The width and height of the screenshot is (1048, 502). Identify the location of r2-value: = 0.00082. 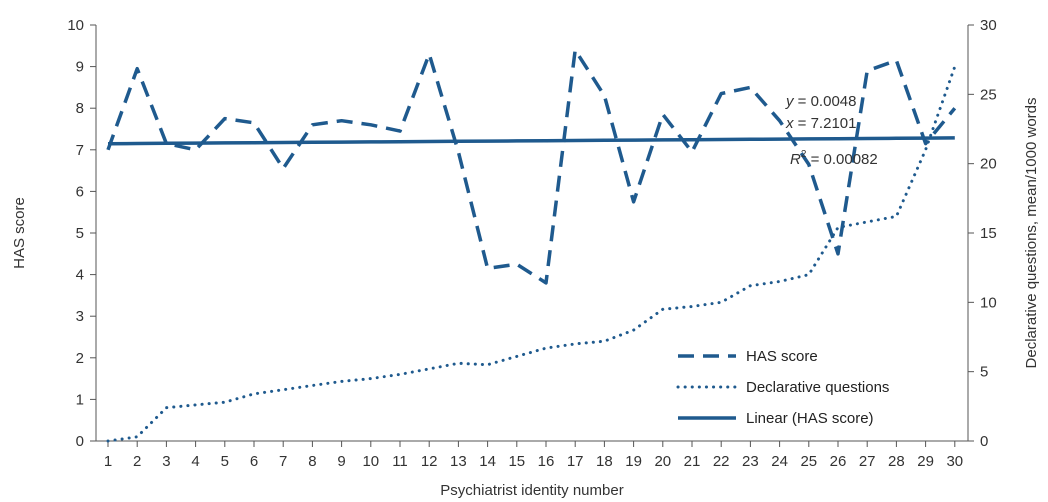
(841, 159).